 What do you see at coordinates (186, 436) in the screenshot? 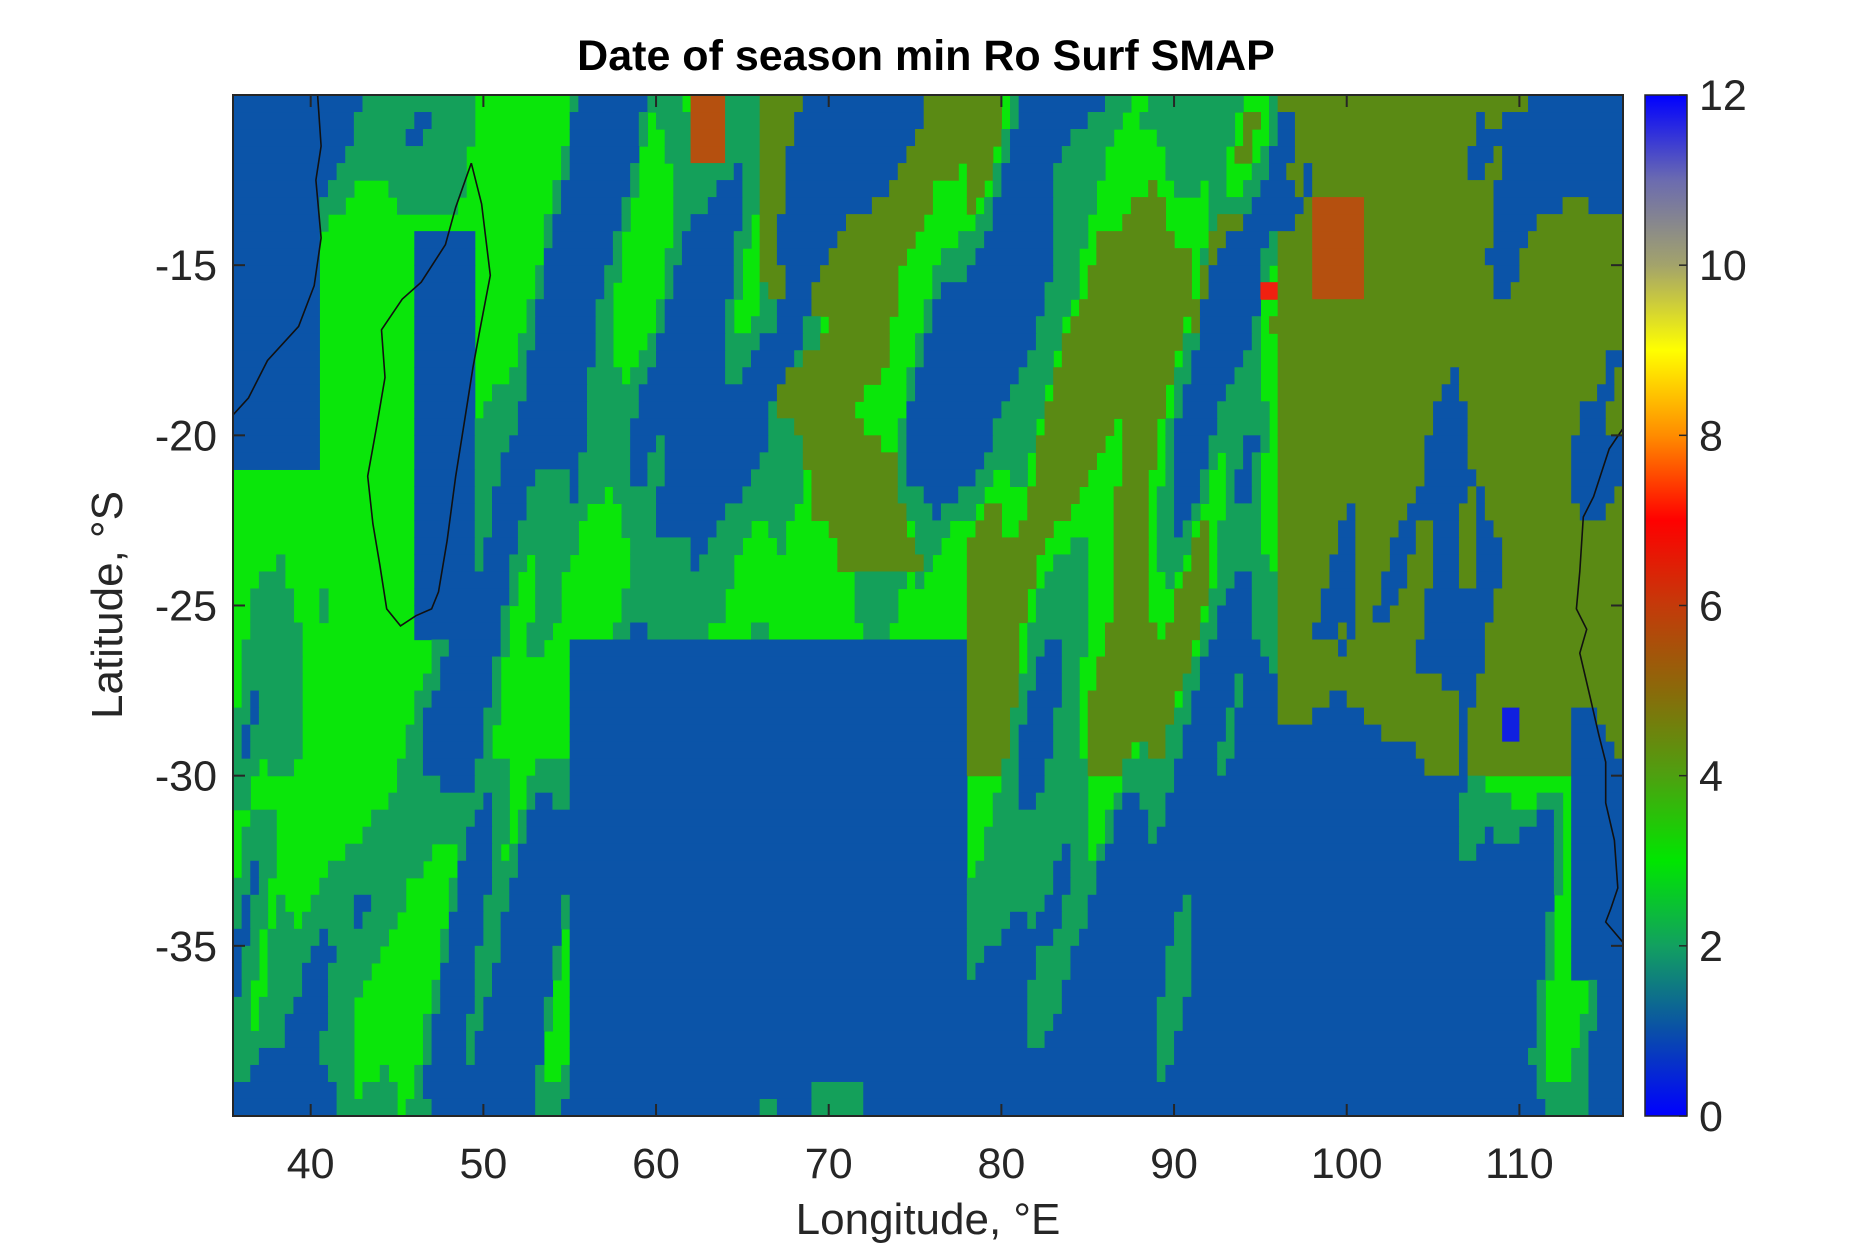
I see `y-tick-label: -20` at bounding box center [186, 436].